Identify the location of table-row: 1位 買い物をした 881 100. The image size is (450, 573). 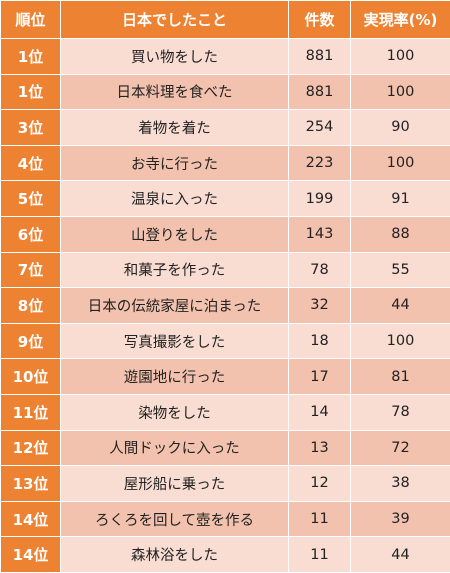
(225, 57).